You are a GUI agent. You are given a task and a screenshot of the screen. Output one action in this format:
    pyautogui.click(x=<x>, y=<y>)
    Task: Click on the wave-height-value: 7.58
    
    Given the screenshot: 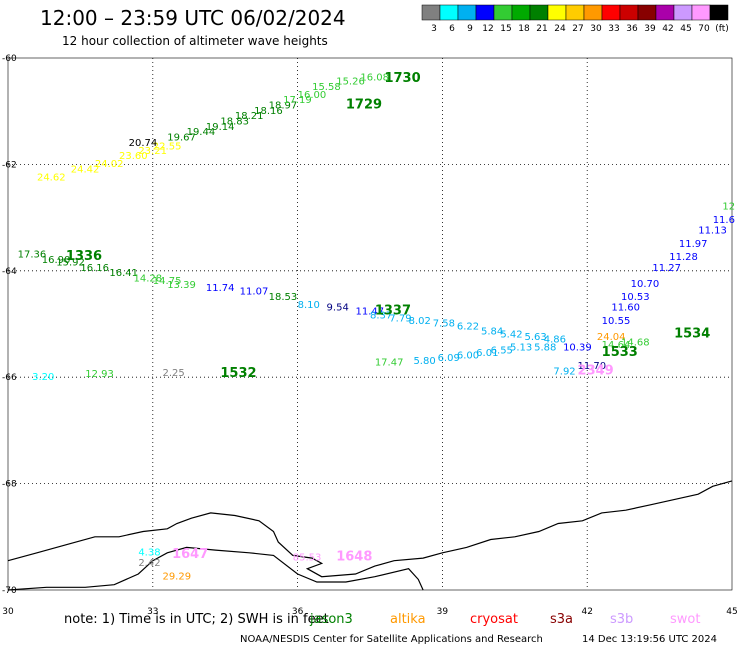 What is the action you would take?
    pyautogui.click(x=444, y=324)
    